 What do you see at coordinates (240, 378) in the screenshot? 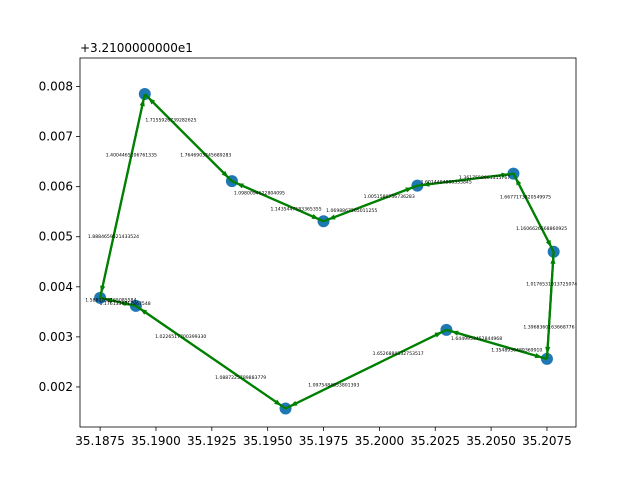
I see `edge-weight-label: 1.0887225789883779` at bounding box center [240, 378].